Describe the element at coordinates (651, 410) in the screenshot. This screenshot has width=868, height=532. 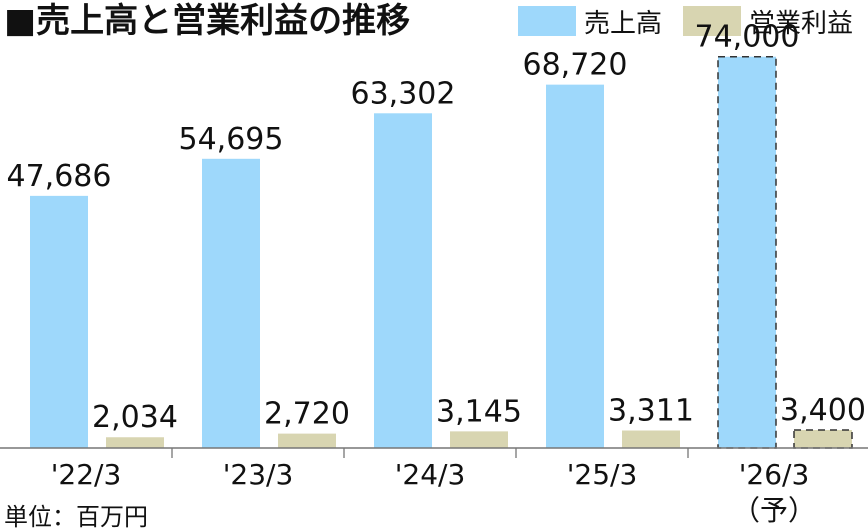
I see `data-label-operating-profit: 3,311` at that location.